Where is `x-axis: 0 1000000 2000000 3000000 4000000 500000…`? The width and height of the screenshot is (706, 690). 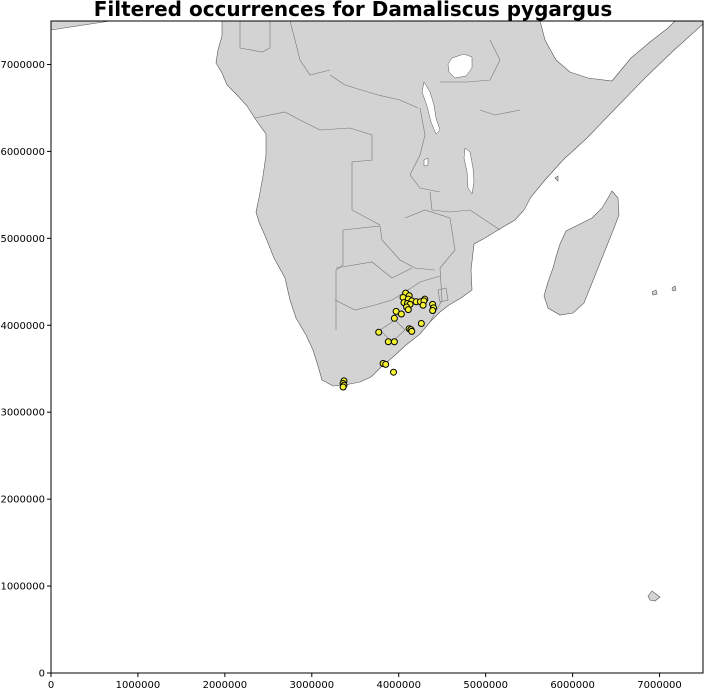 x-axis: 0 1000000 2000000 3000000 4000000 500000… is located at coordinates (365, 681).